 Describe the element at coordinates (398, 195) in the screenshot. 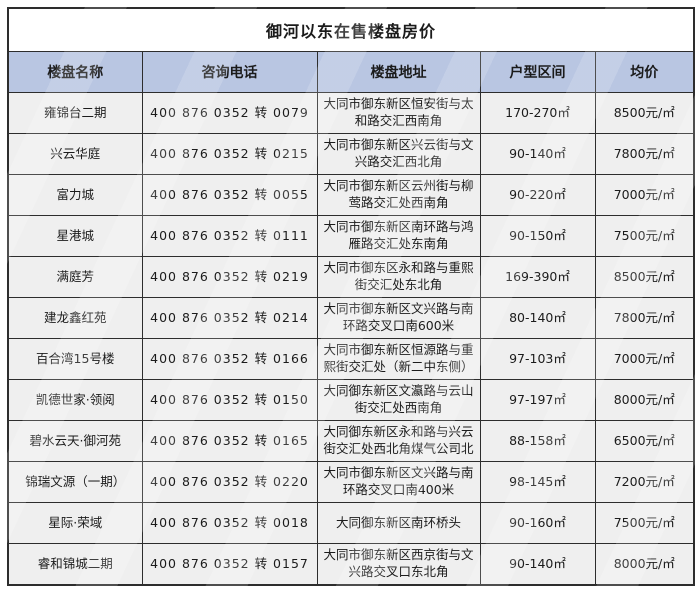

I see `listing-address: 大同市御东新区云州街与柳莺路交汇处西南角` at that location.